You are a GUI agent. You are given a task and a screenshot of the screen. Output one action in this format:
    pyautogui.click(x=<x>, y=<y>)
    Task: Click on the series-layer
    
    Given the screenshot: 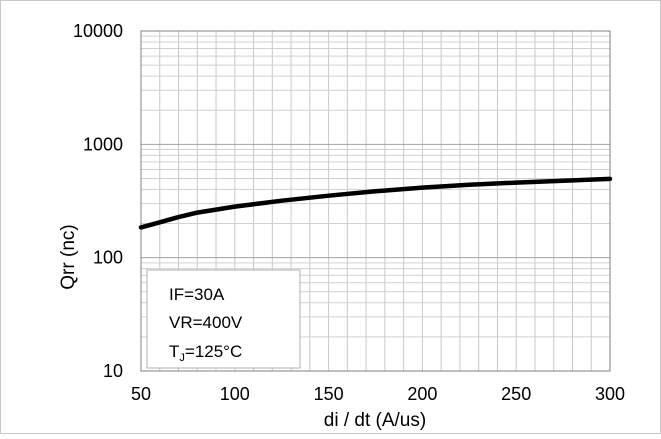 What is the action you would take?
    pyautogui.click(x=375, y=203)
    